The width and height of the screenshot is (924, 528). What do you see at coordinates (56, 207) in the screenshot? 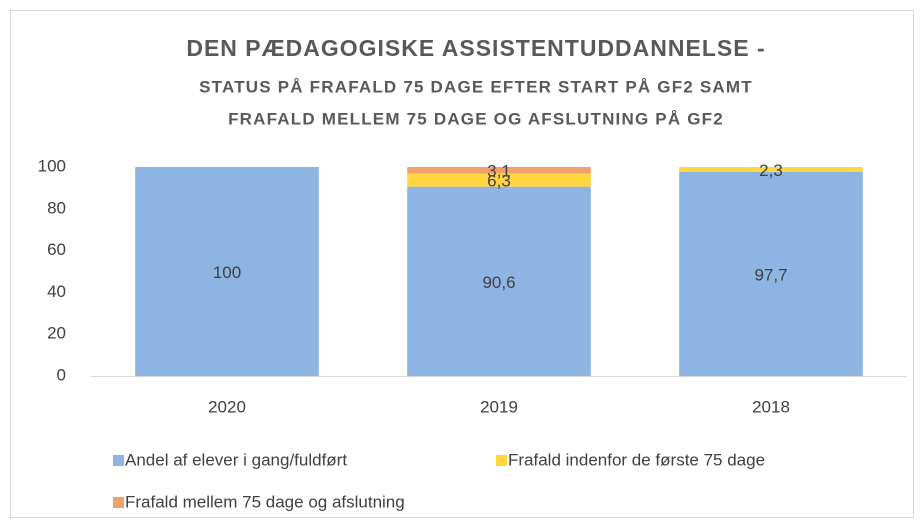
I see `y-tick-label: 80` at bounding box center [56, 207].